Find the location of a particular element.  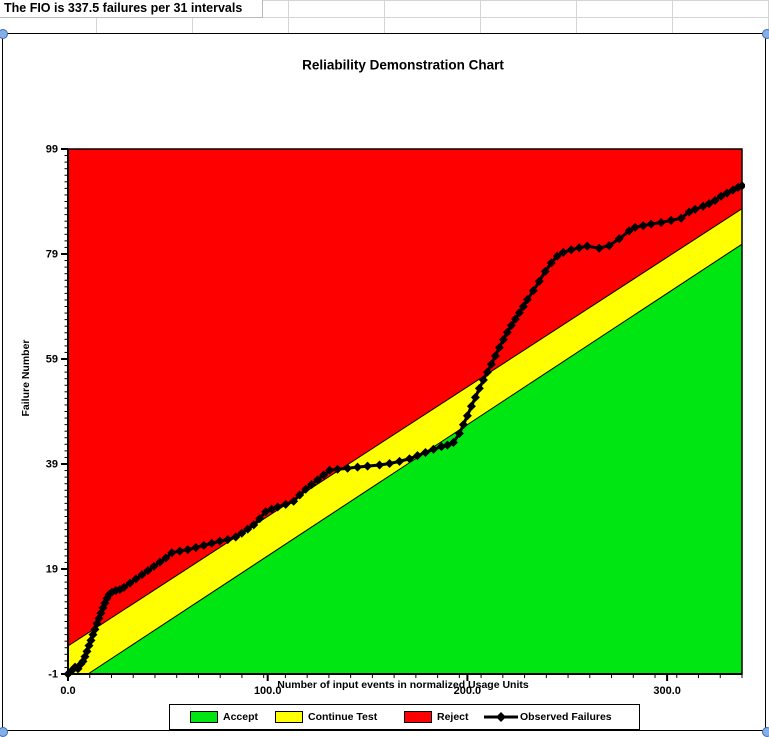

y-tick-label: 99 is located at coordinates (52, 150).